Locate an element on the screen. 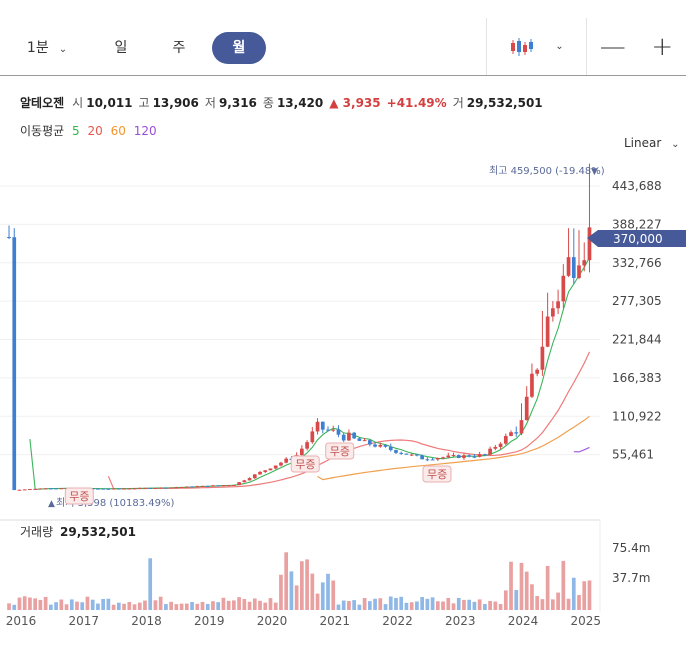 This screenshot has width=699, height=647. ma-120-line is located at coordinates (581, 449).